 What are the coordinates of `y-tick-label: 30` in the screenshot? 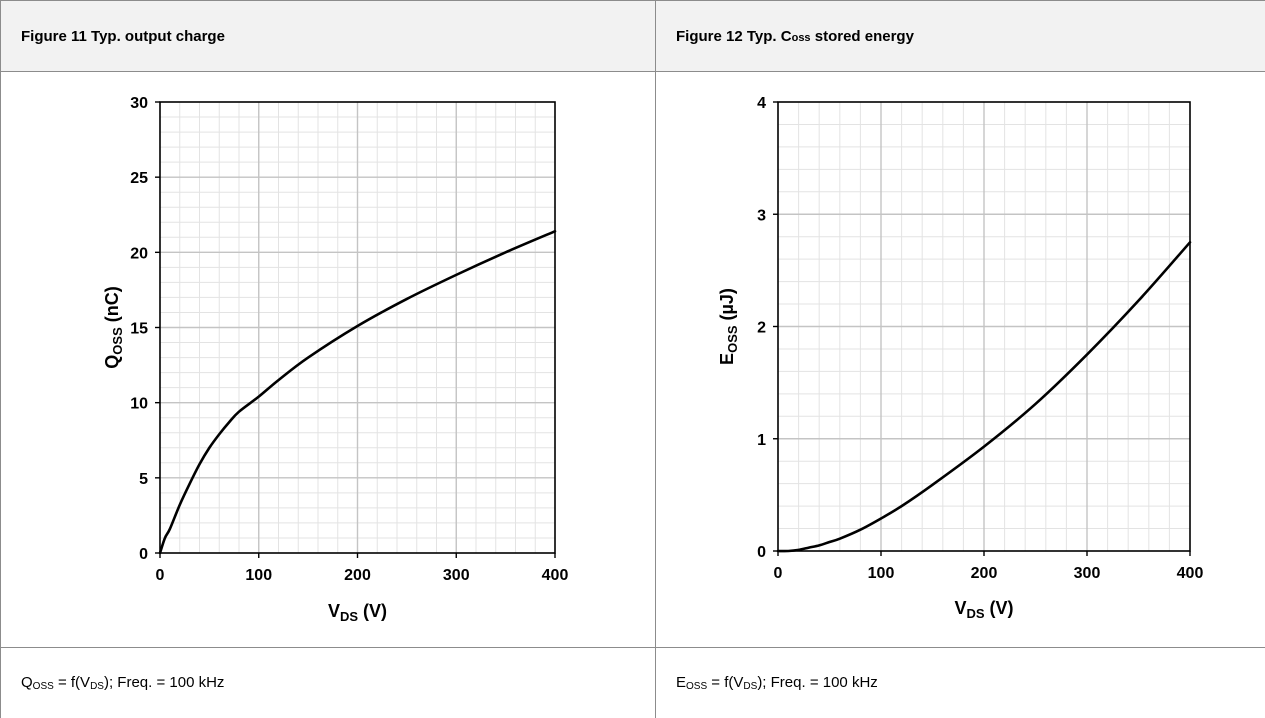 It's located at (139, 103).